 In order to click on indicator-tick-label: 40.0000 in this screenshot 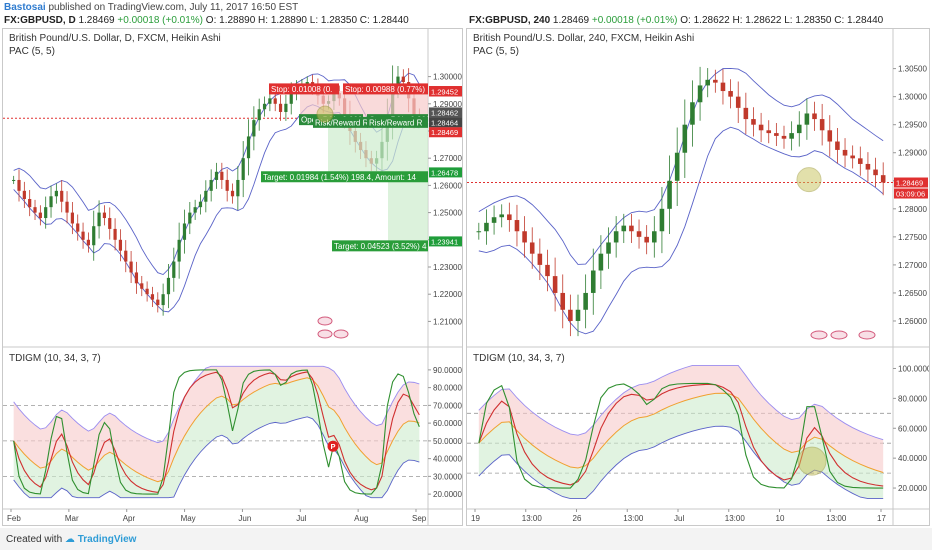, I will do `click(912, 458)`.